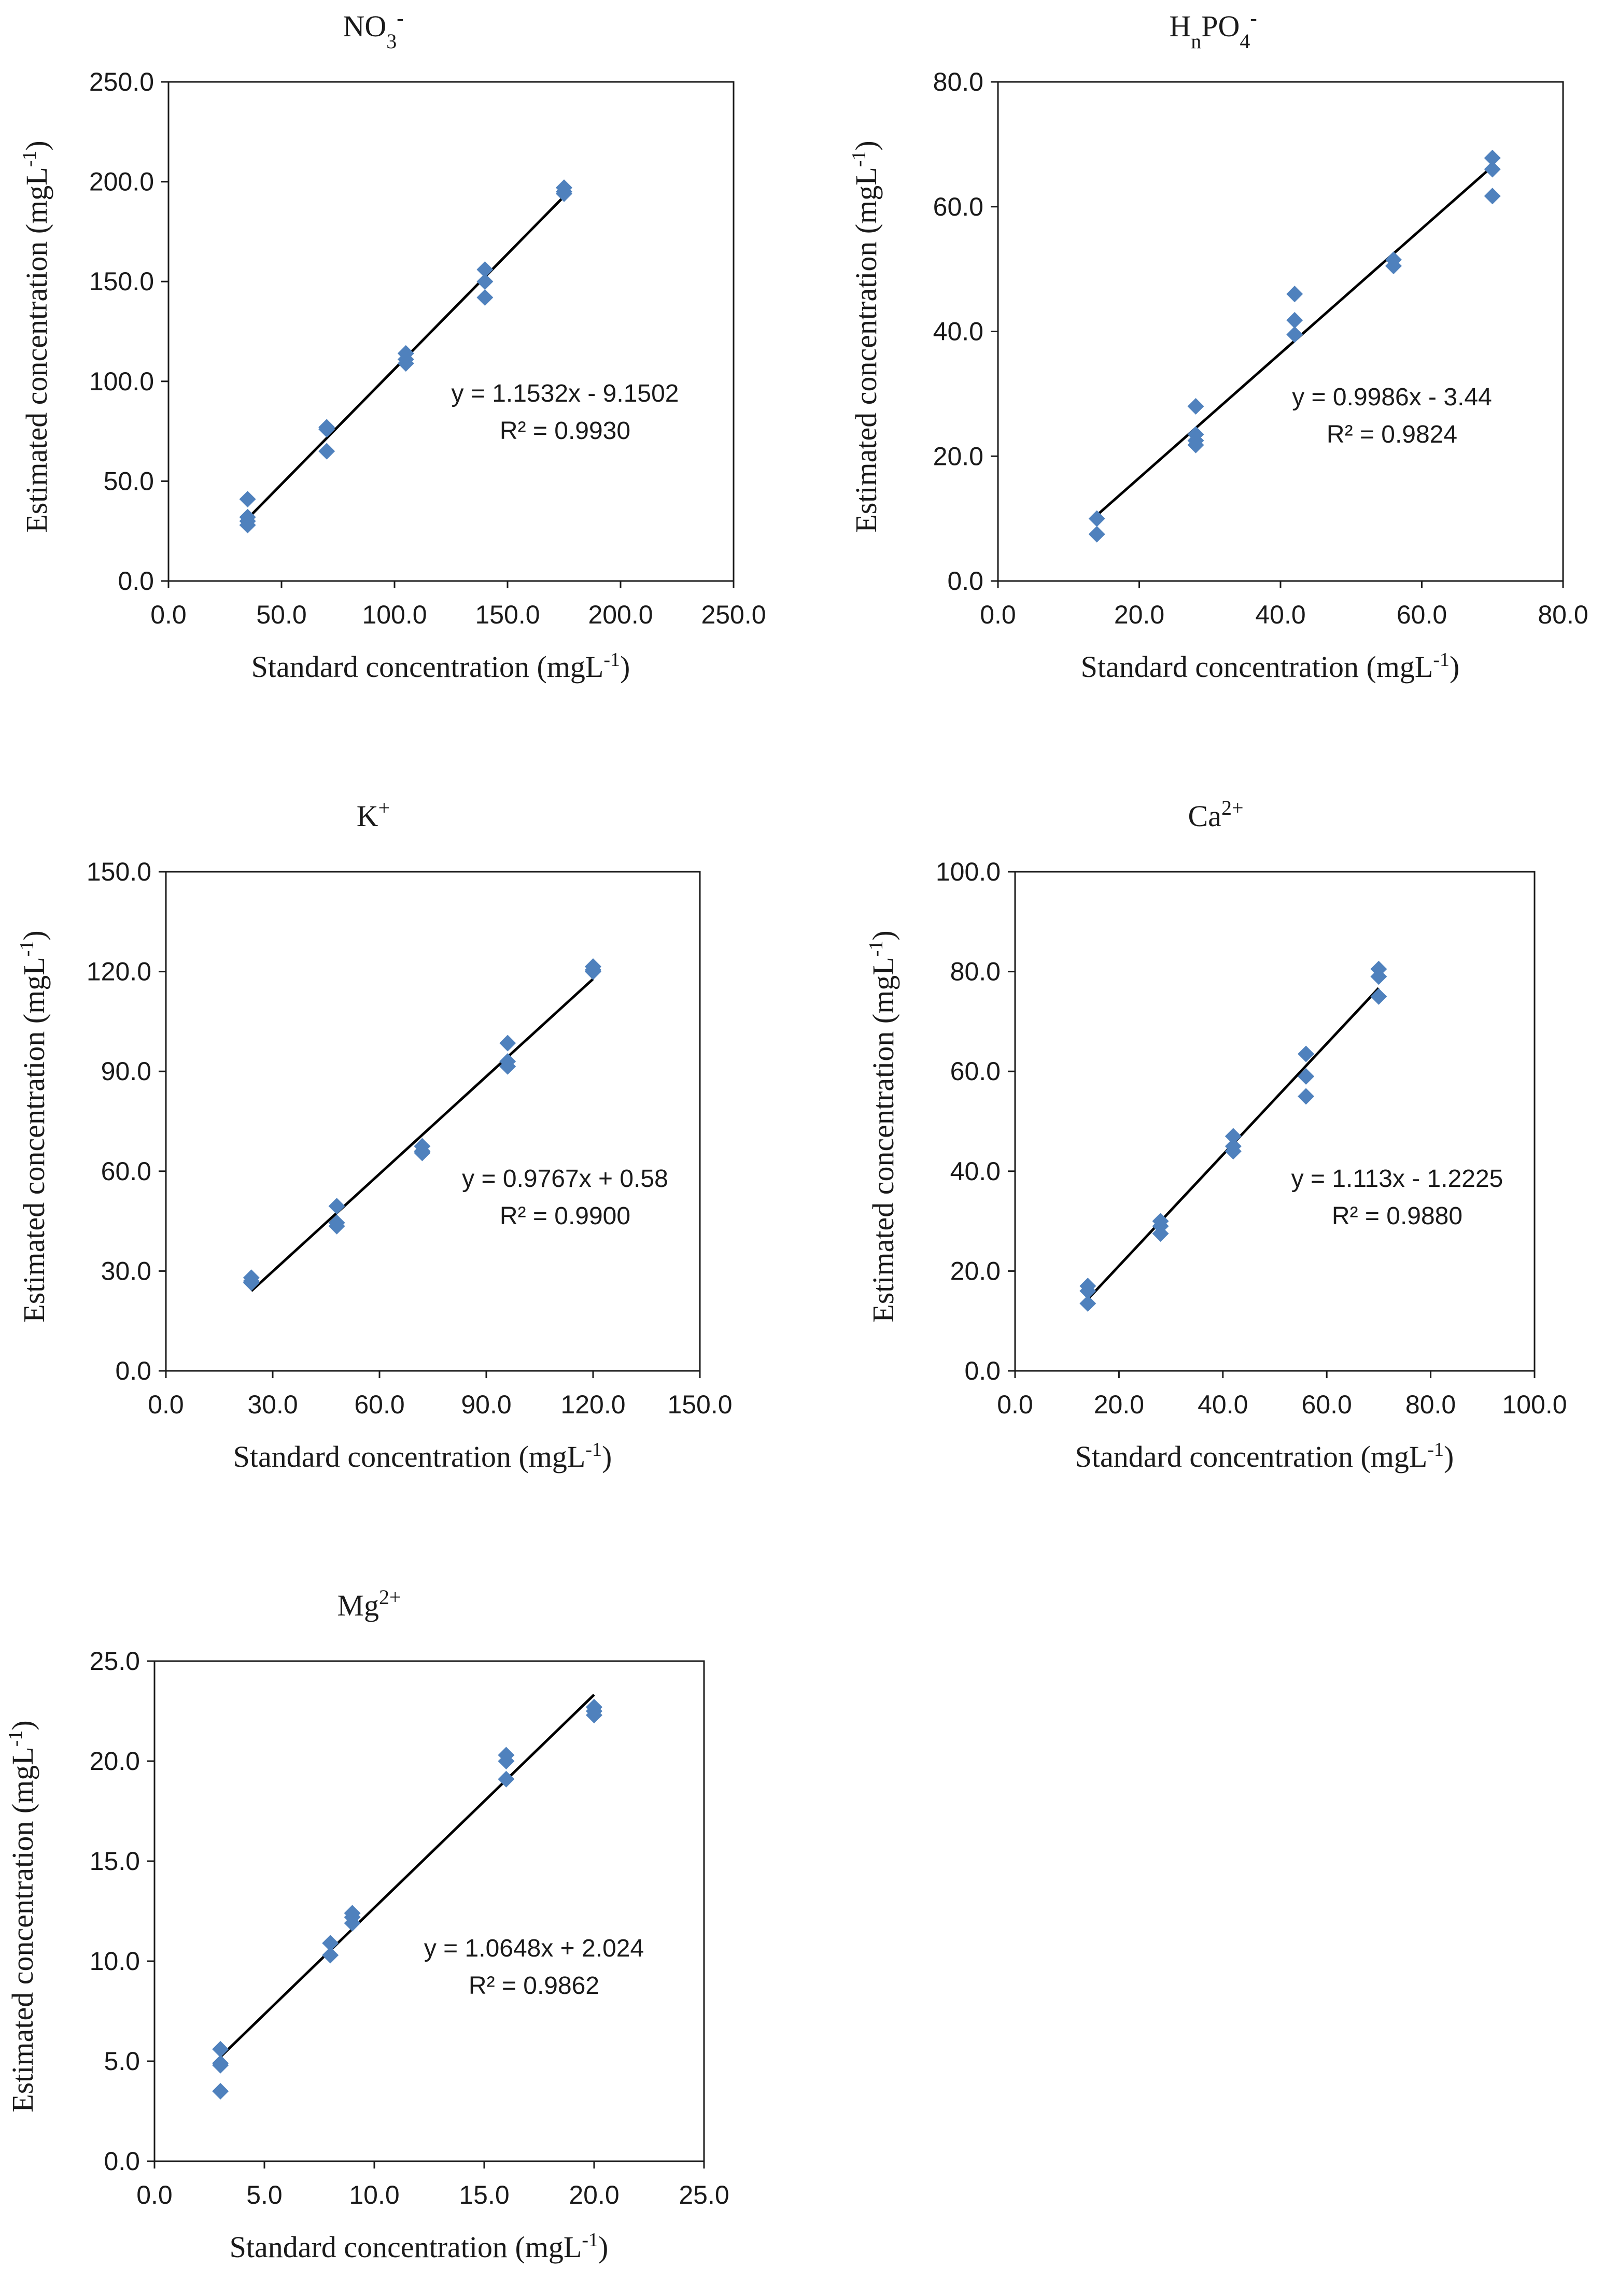 The image size is (1618, 2296). Describe the element at coordinates (367, 816) in the screenshot. I see `chart-title-base: K` at that location.